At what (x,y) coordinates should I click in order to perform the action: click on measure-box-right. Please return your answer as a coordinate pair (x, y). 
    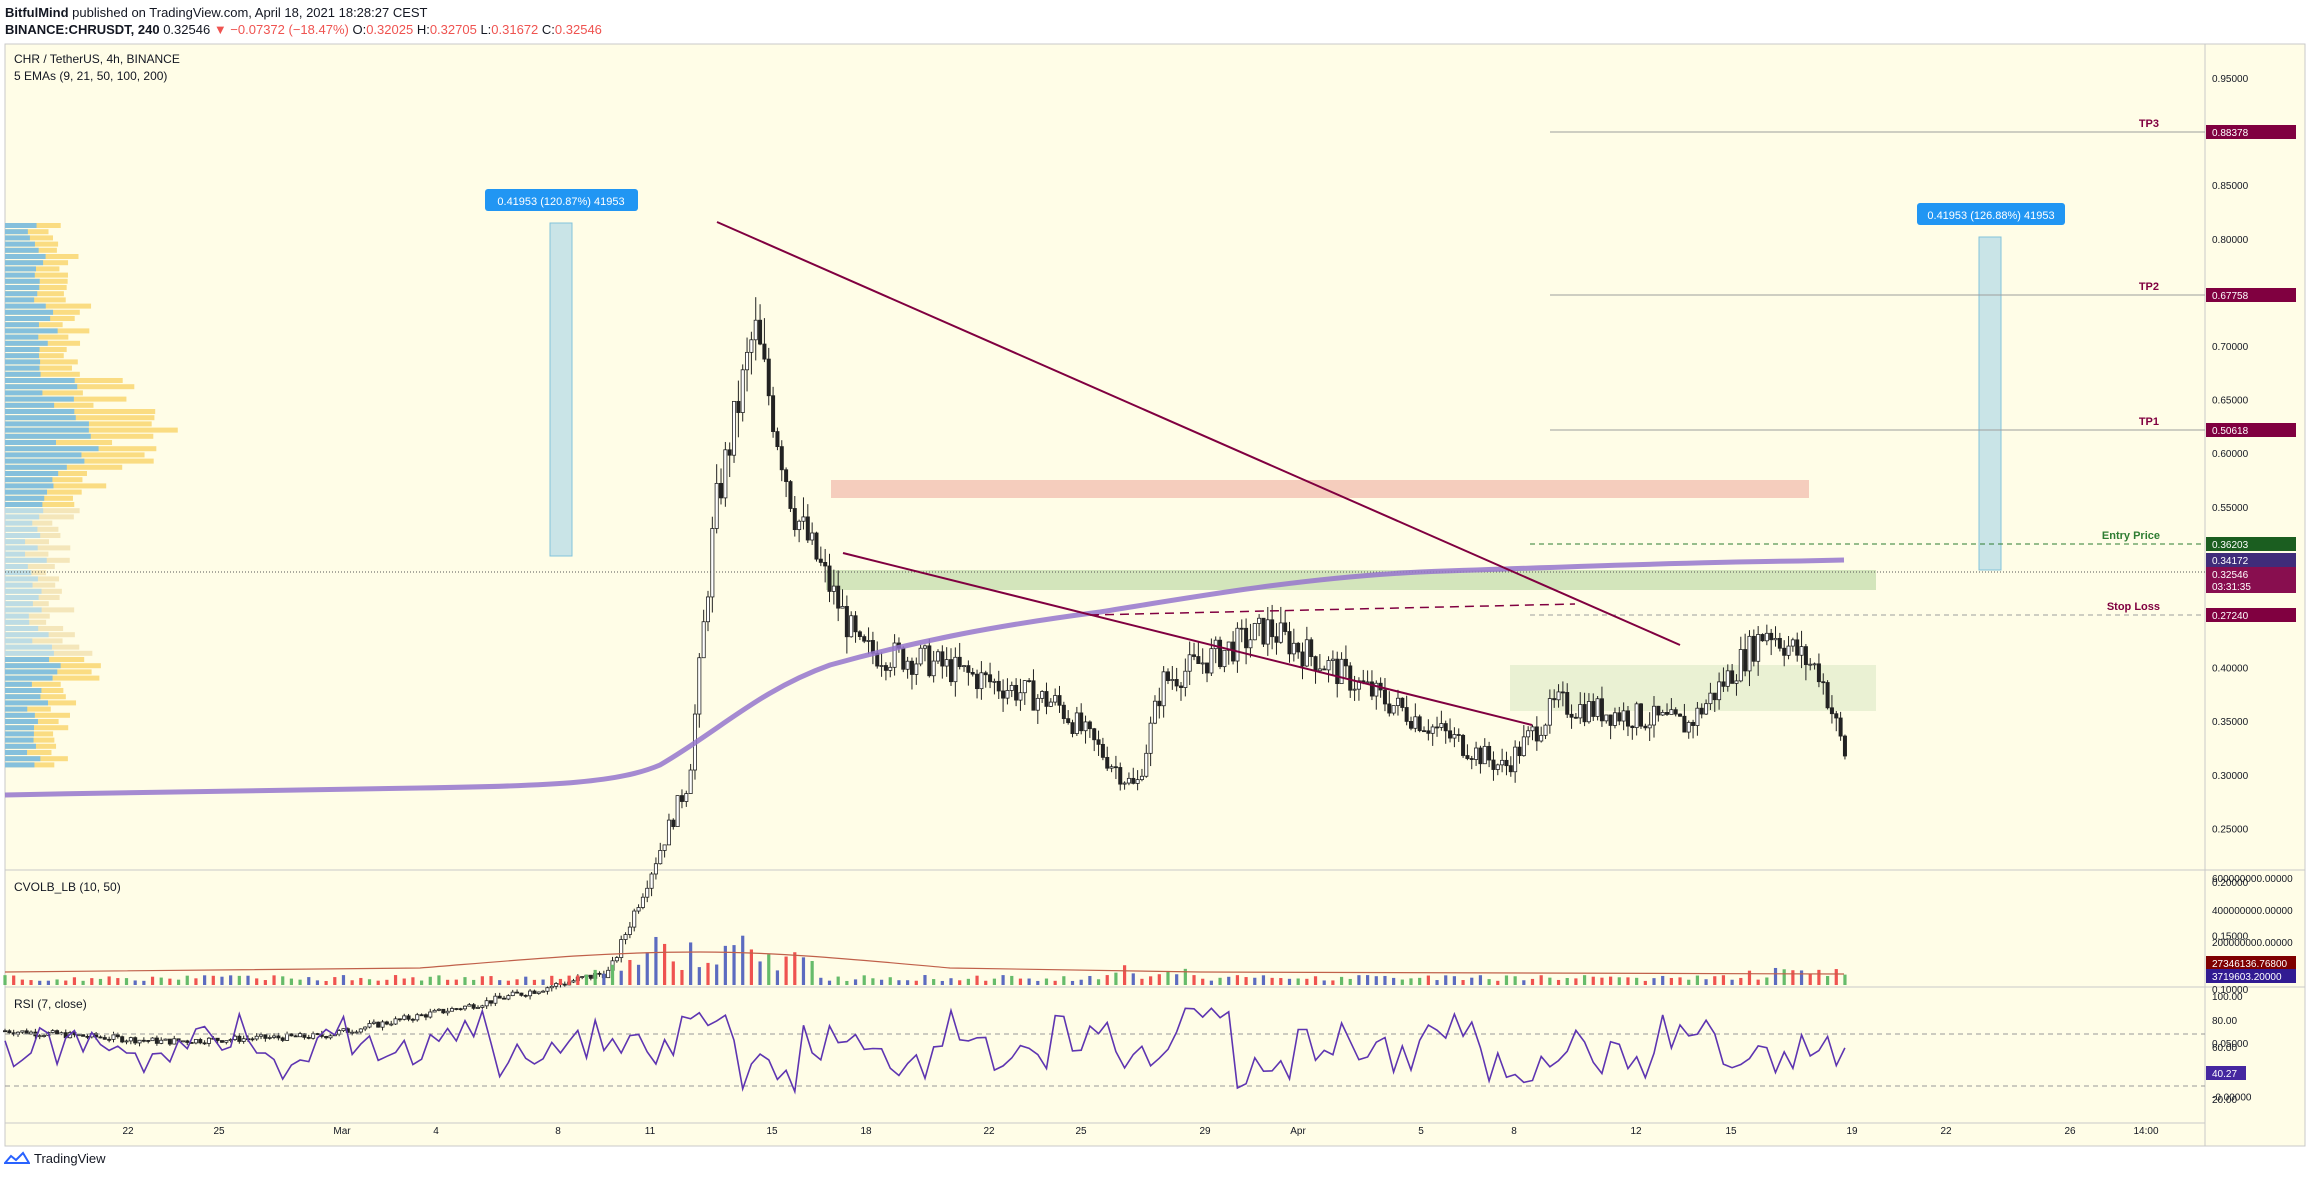
    Looking at the image, I should click on (1990, 403).